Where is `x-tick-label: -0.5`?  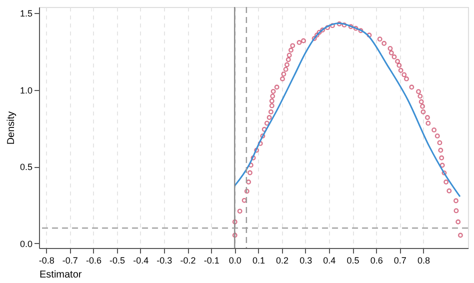 x-tick-label: -0.5 is located at coordinates (118, 261).